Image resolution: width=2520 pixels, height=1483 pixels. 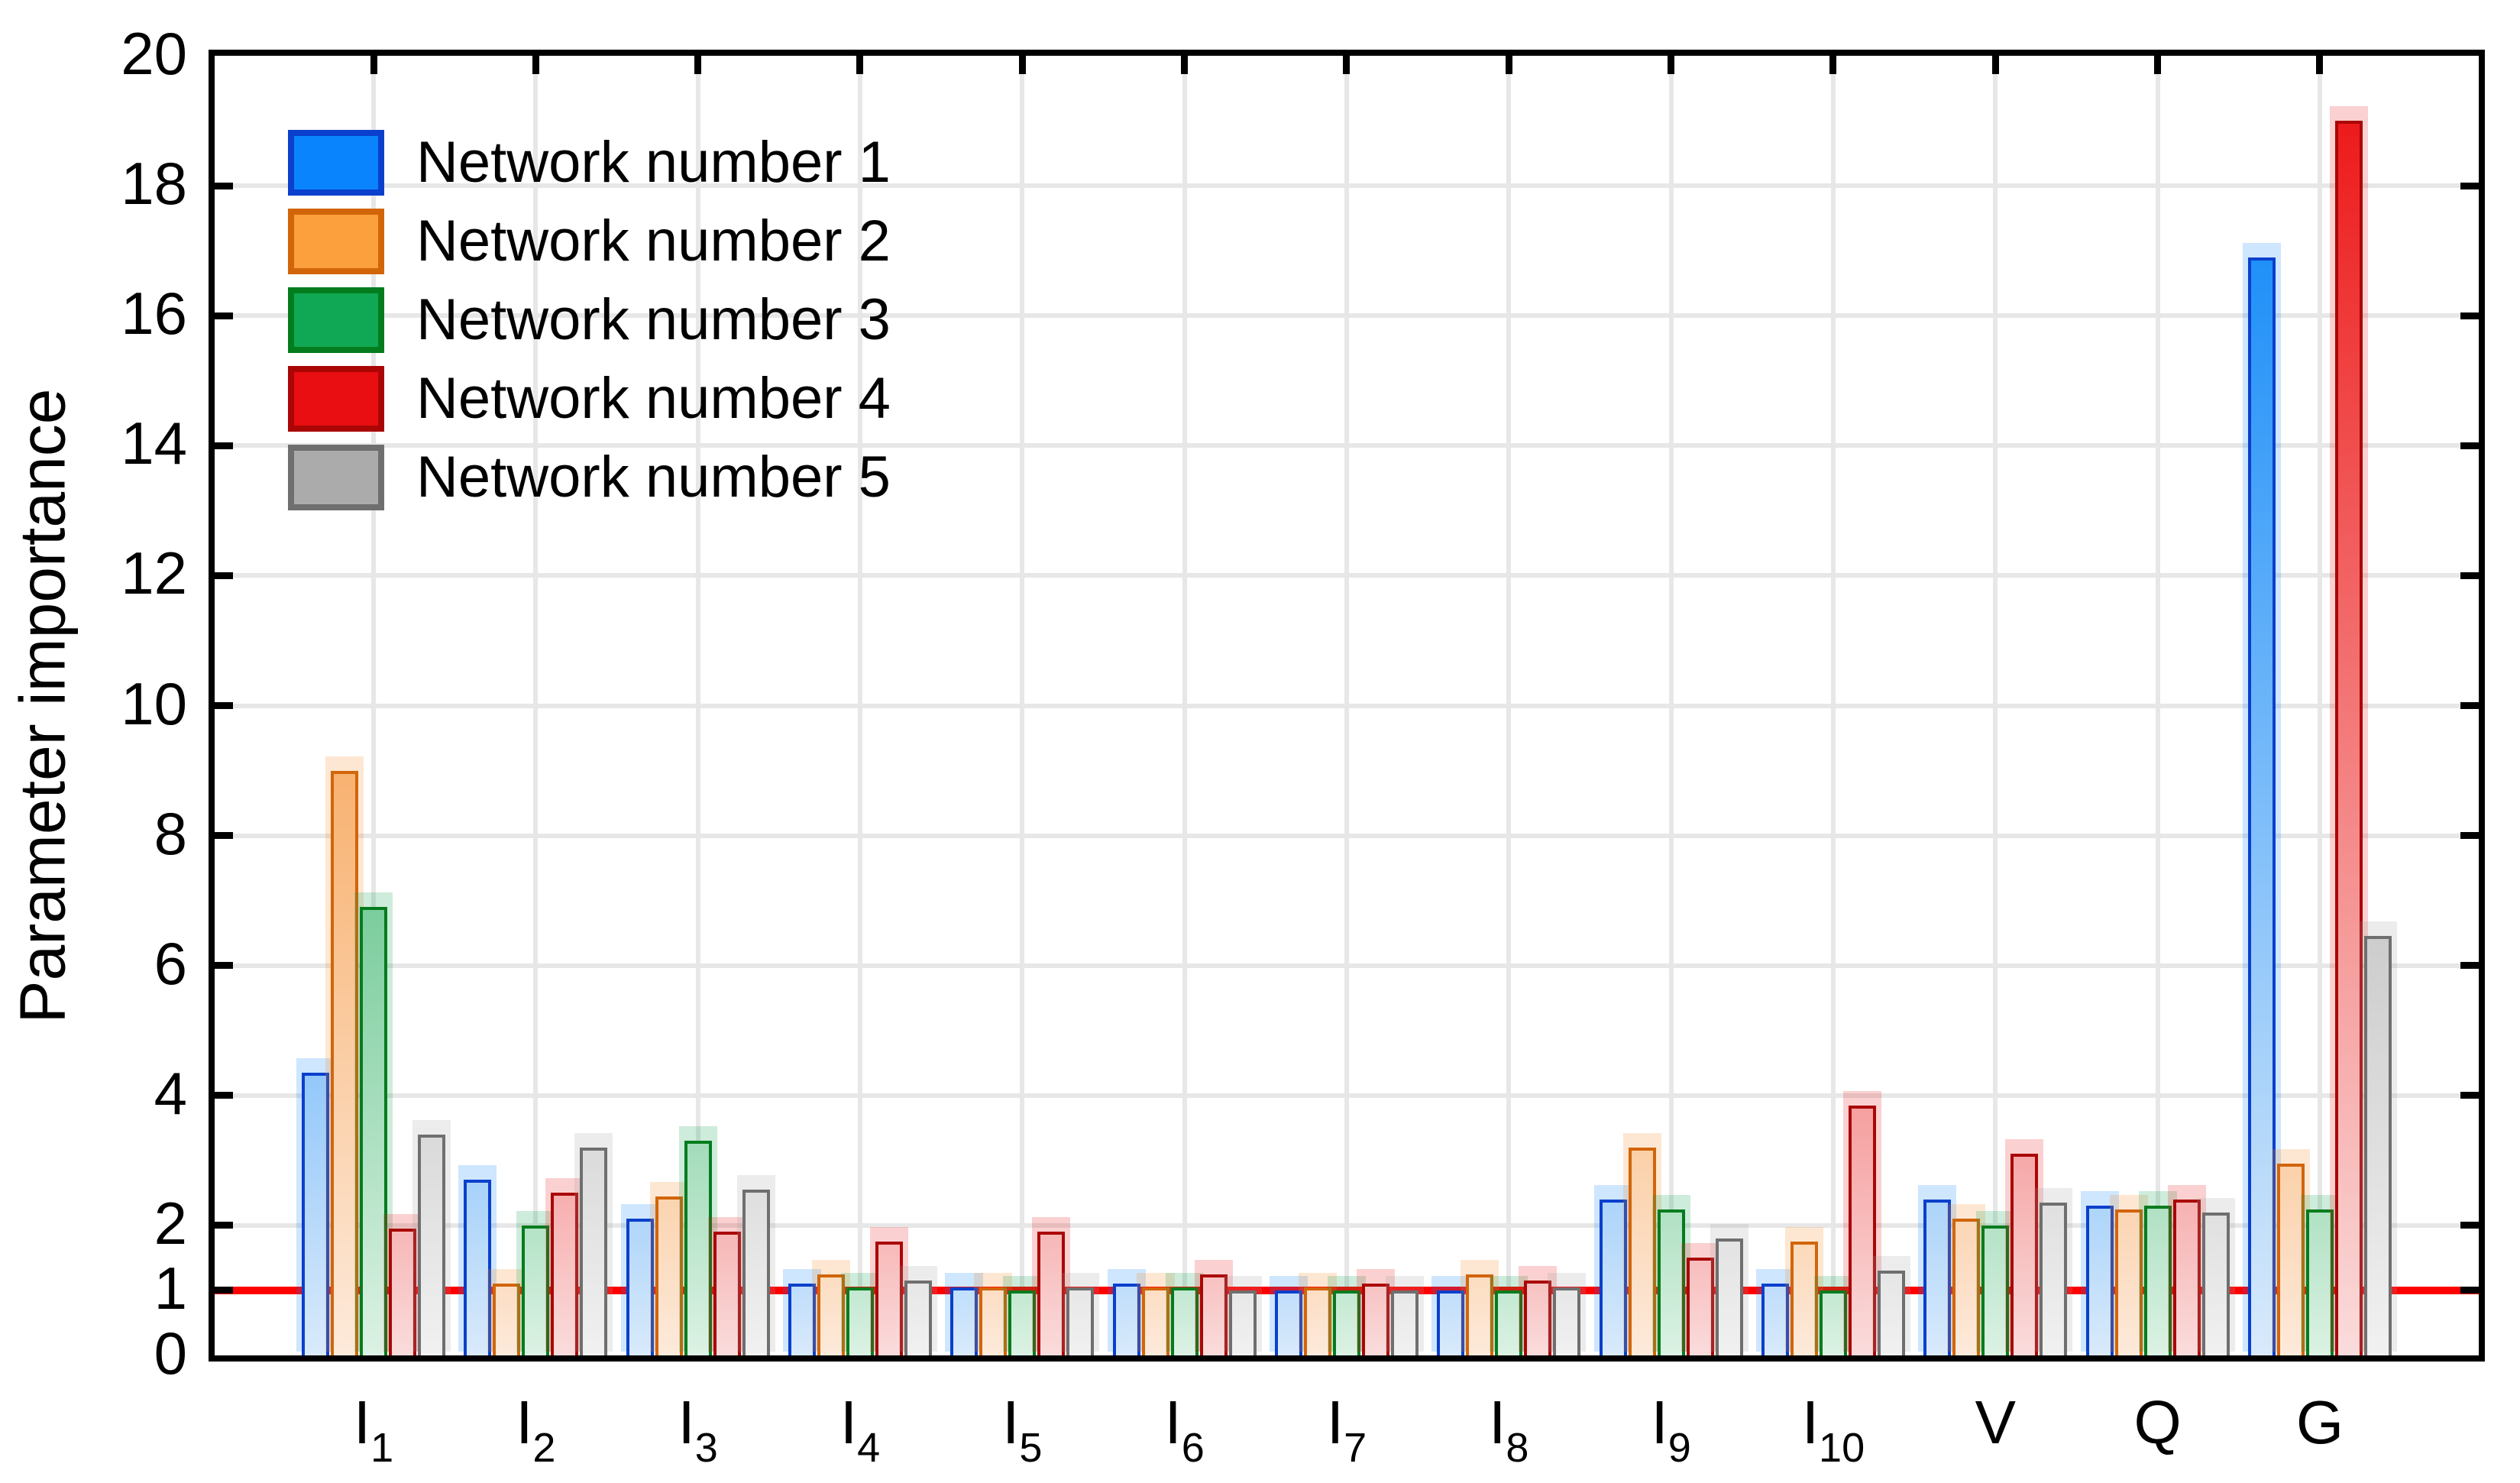 I want to click on bar-I3-series2, so click(x=669, y=1275).